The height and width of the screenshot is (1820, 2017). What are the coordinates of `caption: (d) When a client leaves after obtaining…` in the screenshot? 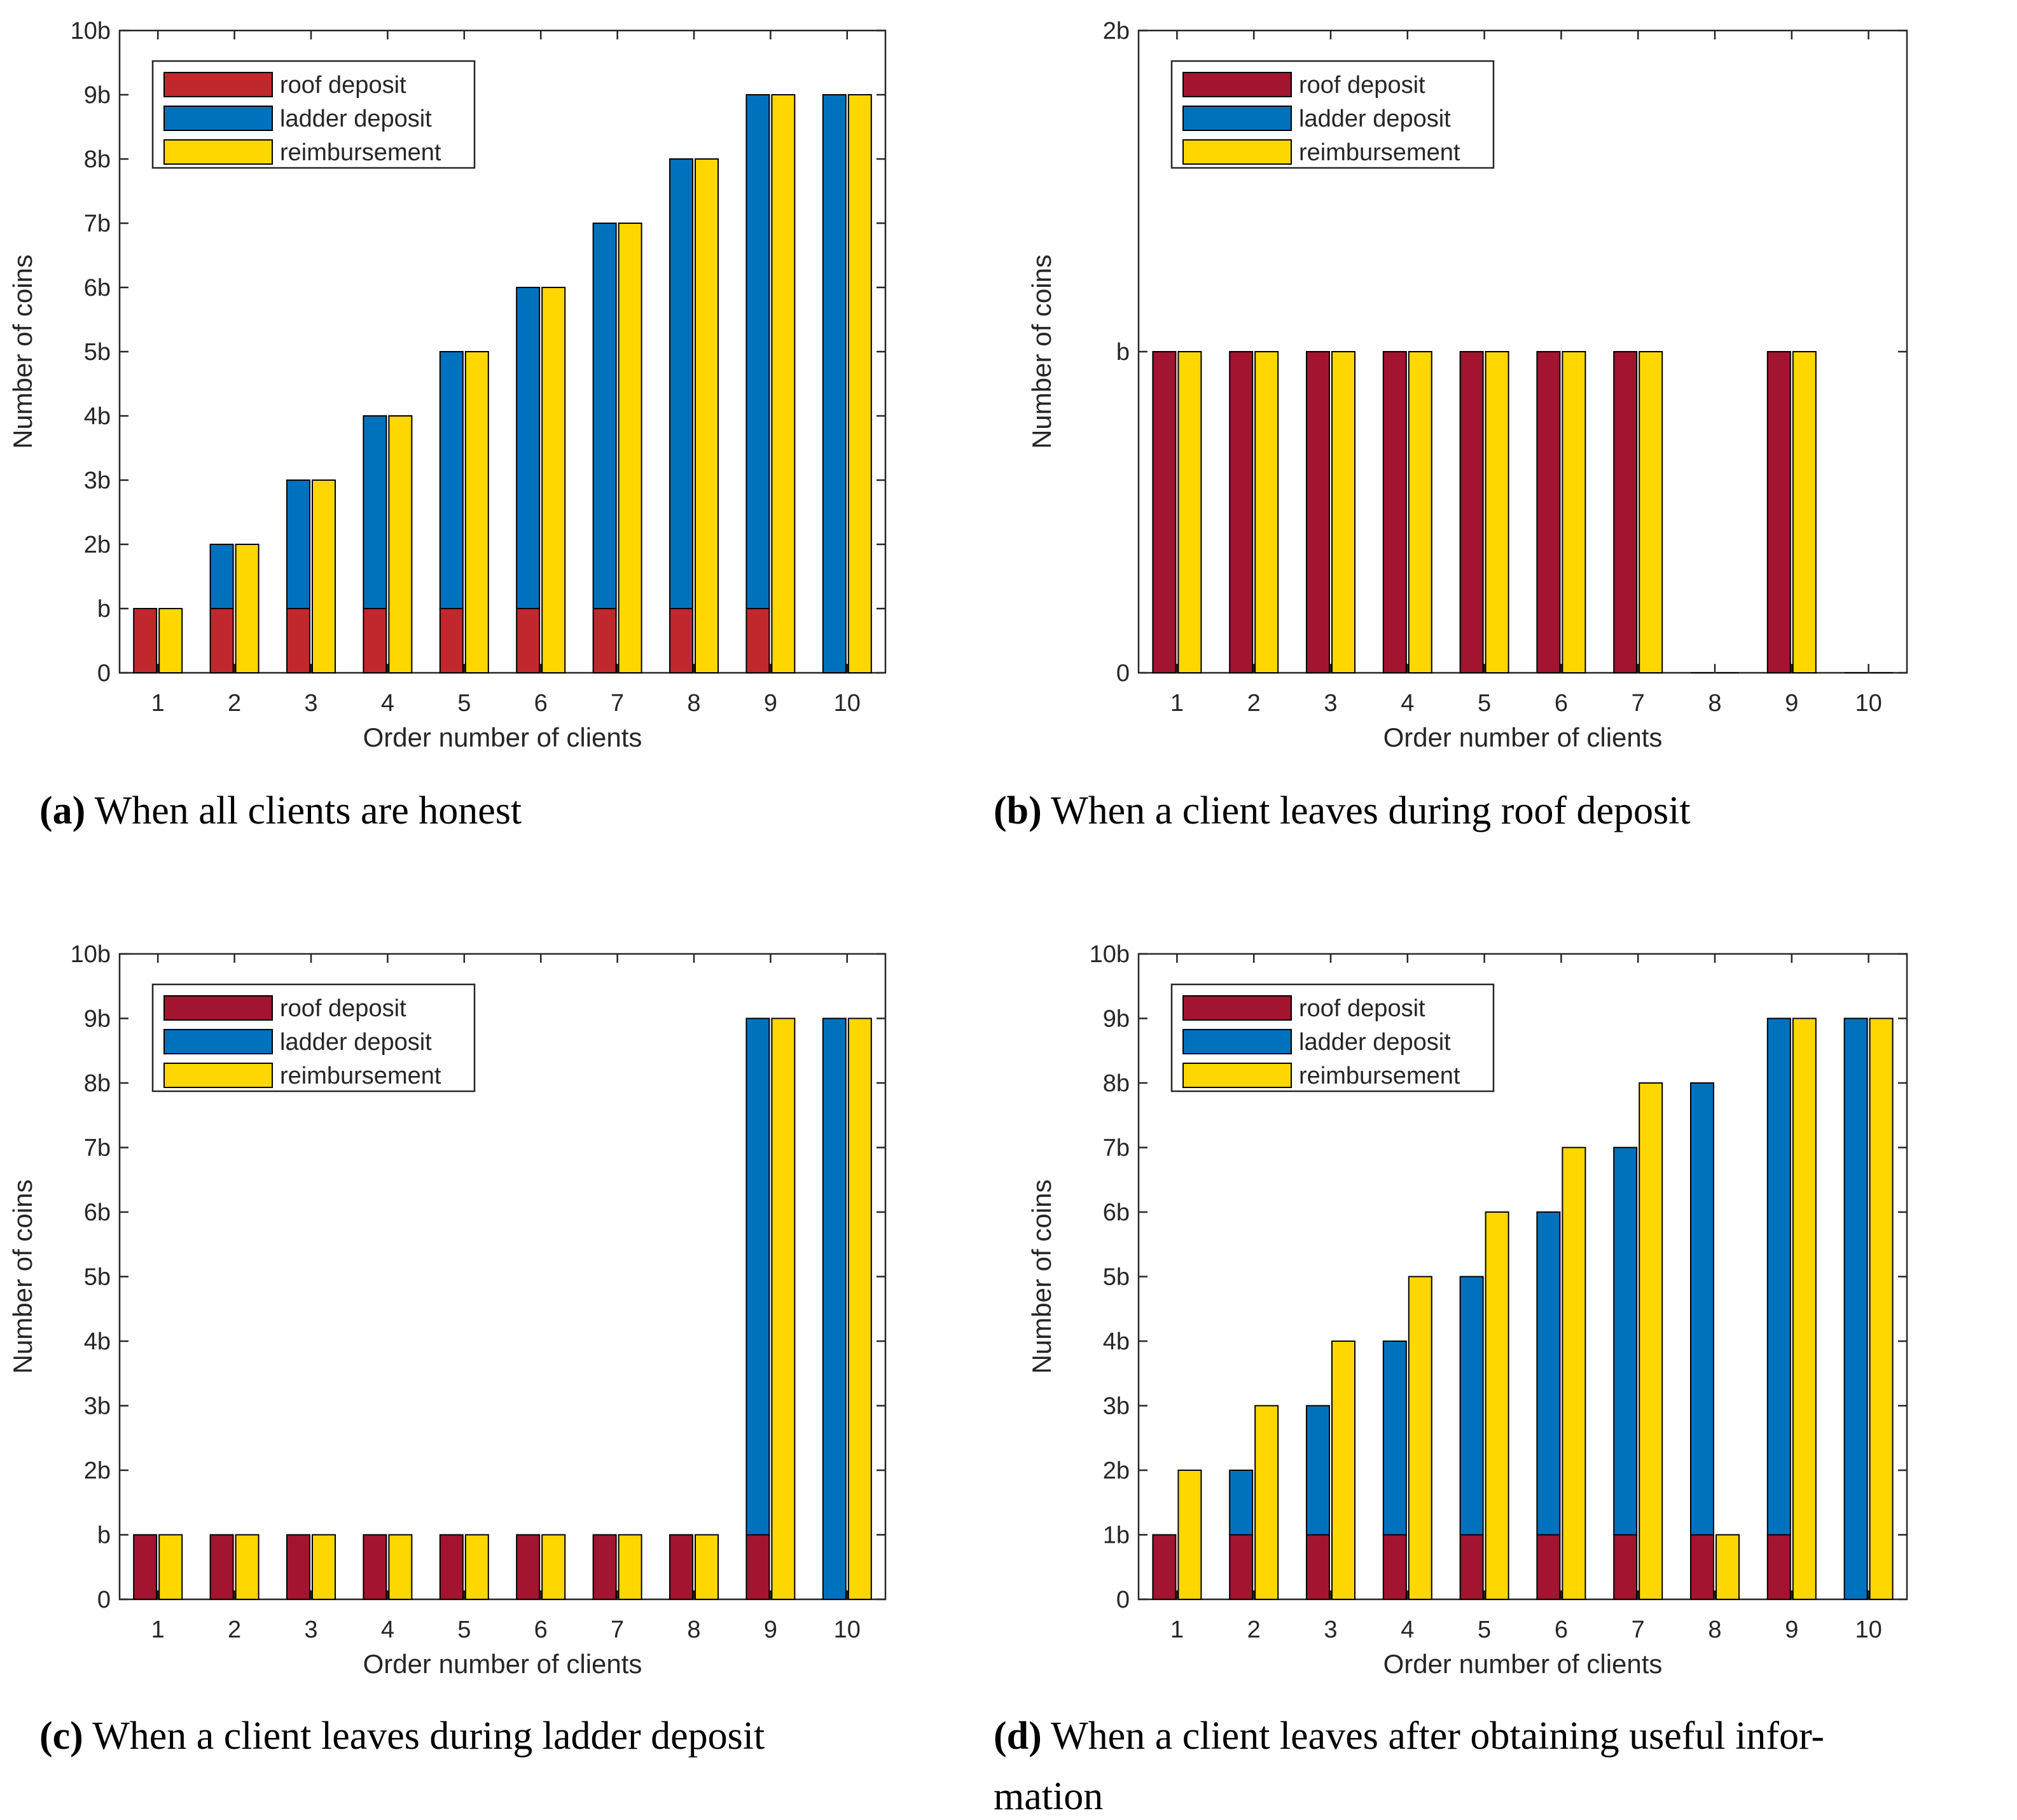 It's located at (1409, 1736).